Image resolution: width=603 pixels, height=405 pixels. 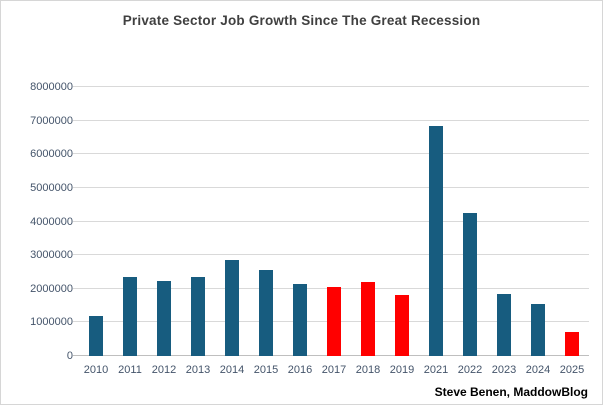 I want to click on y-tick-label: 0, so click(x=69, y=356).